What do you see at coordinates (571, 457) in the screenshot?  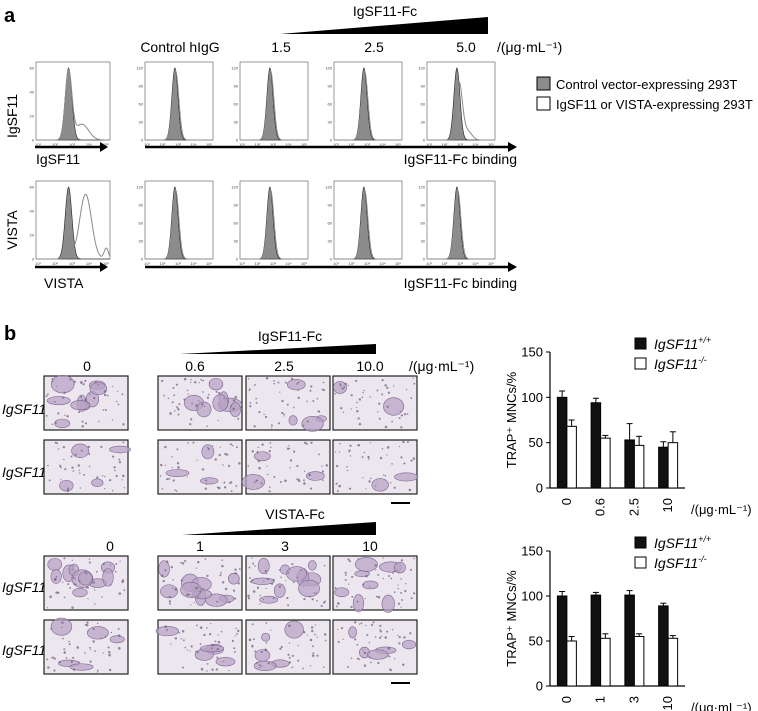 I see `bar-ko` at bounding box center [571, 457].